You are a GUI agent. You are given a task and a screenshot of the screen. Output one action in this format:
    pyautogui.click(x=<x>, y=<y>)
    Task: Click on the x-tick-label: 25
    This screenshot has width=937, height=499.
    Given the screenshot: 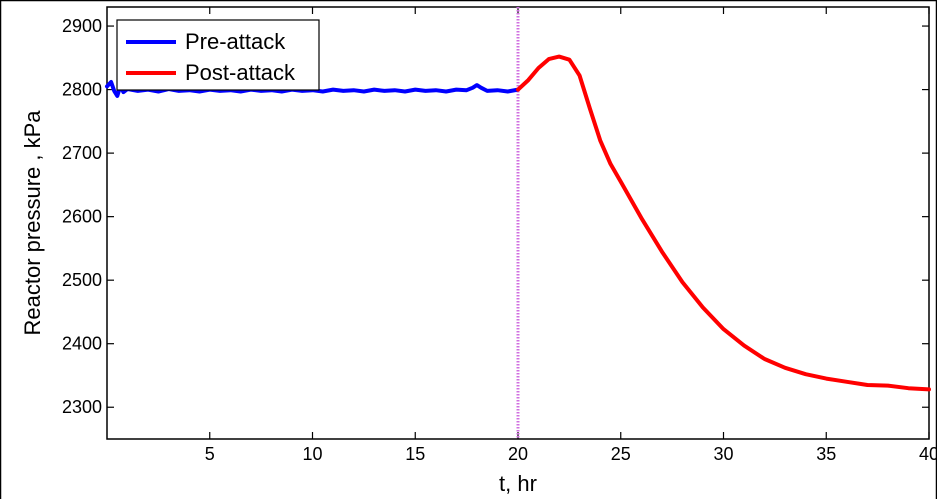 What is the action you would take?
    pyautogui.click(x=621, y=454)
    